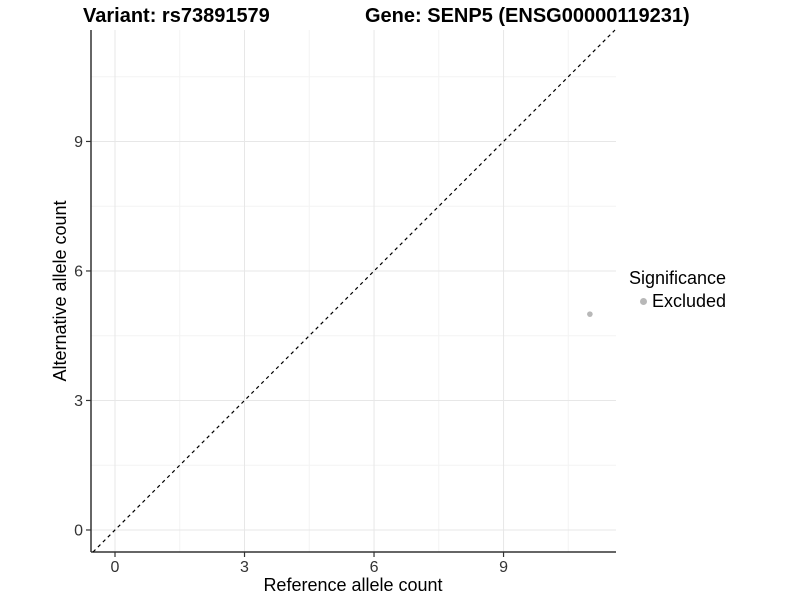 Image resolution: width=800 pixels, height=600 pixels. Describe the element at coordinates (677, 290) in the screenshot. I see `legend: Significance Excluded` at that location.